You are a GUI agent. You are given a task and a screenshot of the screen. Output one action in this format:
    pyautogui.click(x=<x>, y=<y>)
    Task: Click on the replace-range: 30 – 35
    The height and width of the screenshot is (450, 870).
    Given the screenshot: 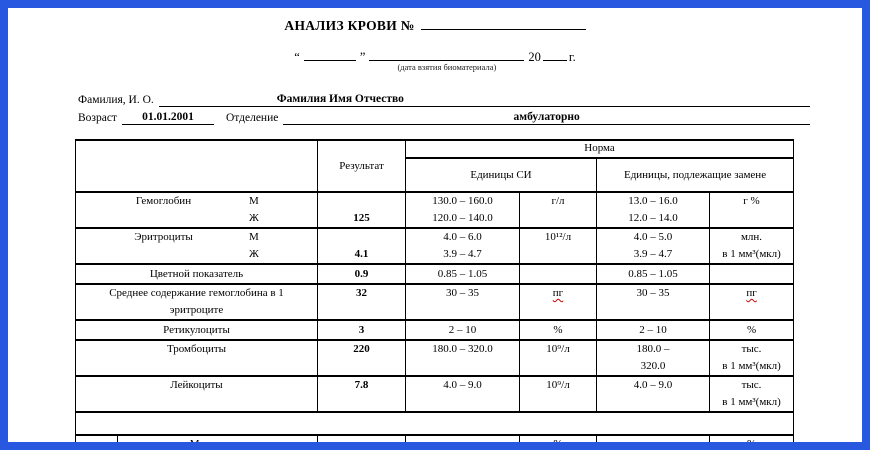 What is the action you would take?
    pyautogui.click(x=653, y=302)
    